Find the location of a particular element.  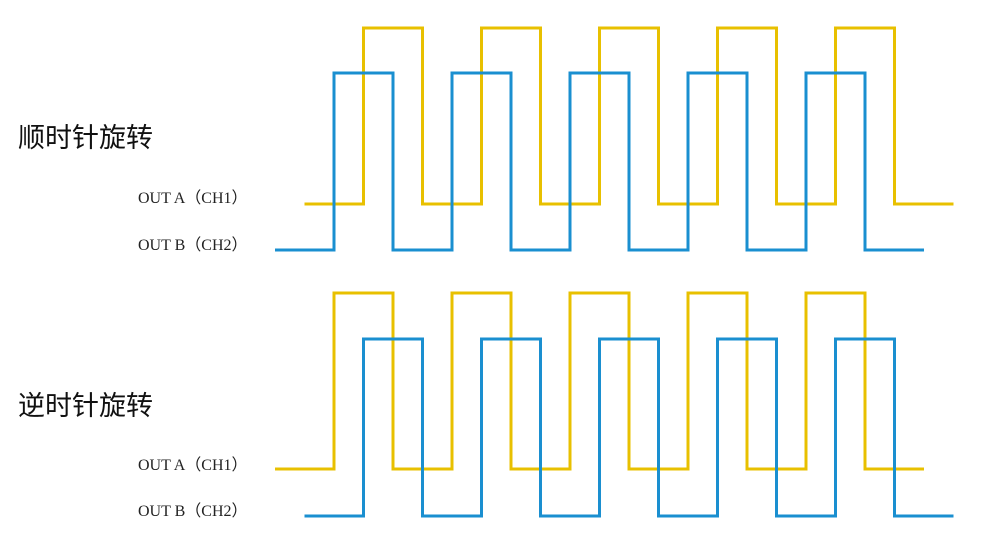

ccw-out-b-label: OUT B（CH2） is located at coordinates (193, 511).